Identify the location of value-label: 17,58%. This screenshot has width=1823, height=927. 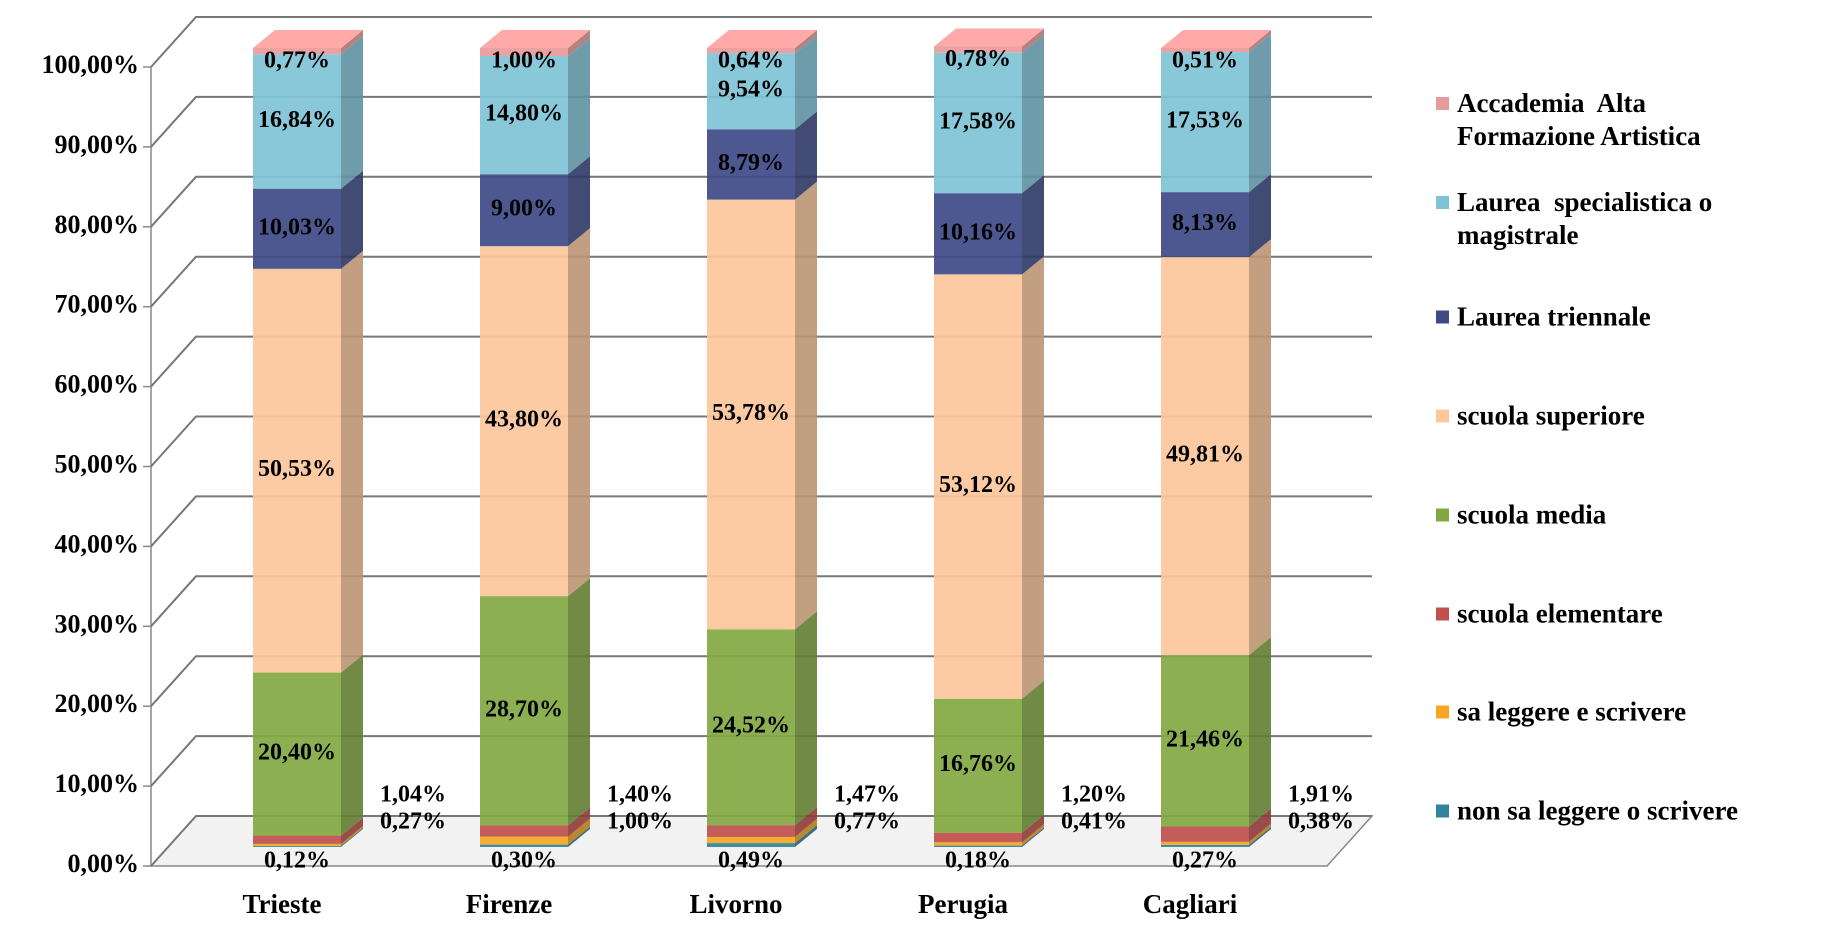
(978, 121).